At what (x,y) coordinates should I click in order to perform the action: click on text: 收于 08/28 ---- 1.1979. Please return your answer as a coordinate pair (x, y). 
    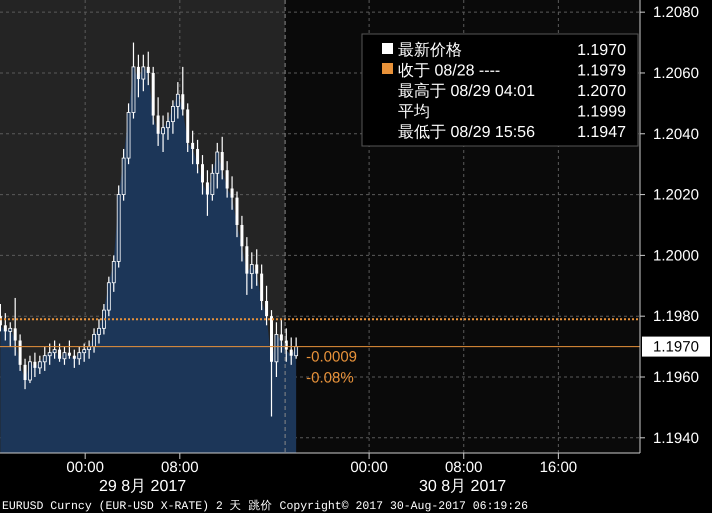
    Looking at the image, I should click on (512, 71).